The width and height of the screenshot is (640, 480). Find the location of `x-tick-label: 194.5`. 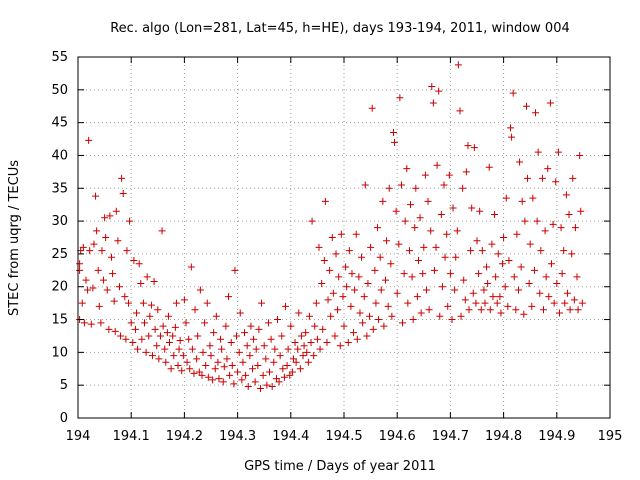

x-tick-label: 194.5 is located at coordinates (343, 436).